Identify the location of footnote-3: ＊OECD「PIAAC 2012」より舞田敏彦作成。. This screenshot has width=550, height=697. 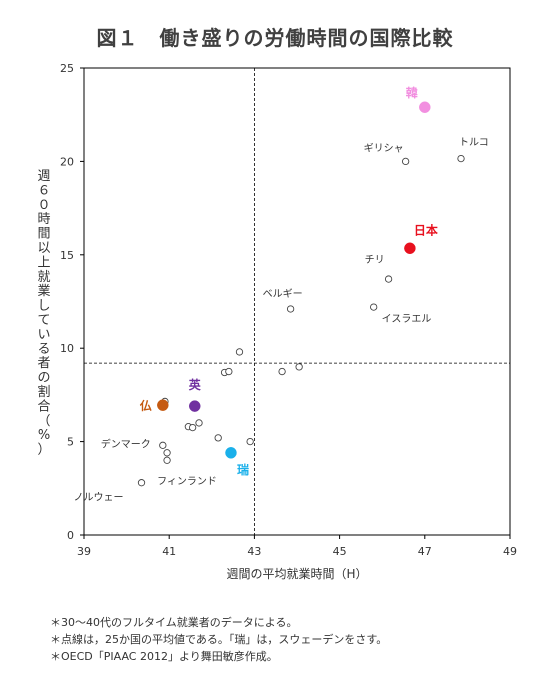
(164, 656).